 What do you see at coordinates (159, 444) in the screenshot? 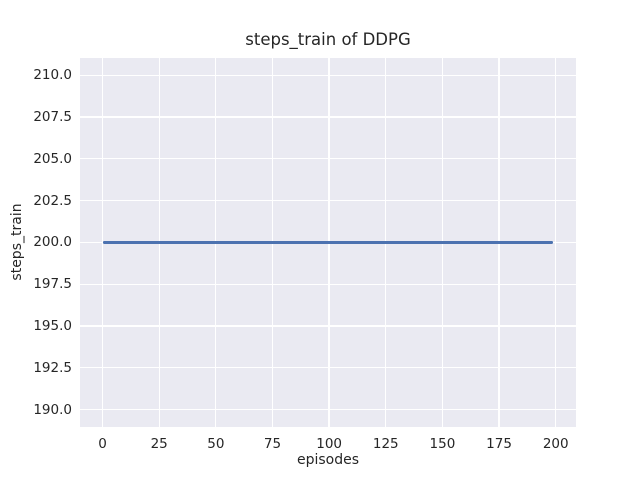
I see `x-tick-label: 25` at bounding box center [159, 444].